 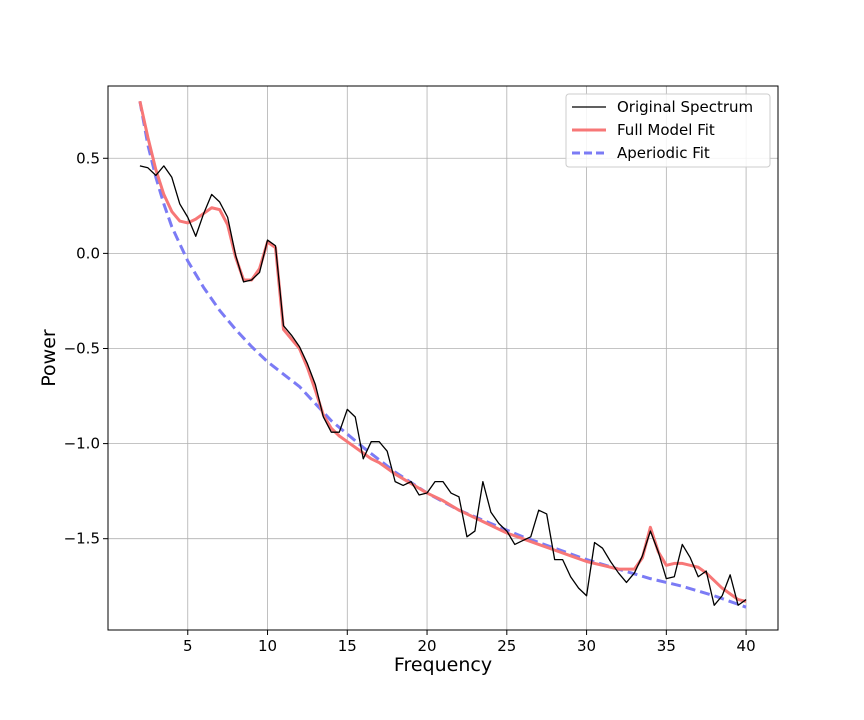 What do you see at coordinates (685, 107) in the screenshot?
I see `legend-label-original-spectrum: Original Spectrum` at bounding box center [685, 107].